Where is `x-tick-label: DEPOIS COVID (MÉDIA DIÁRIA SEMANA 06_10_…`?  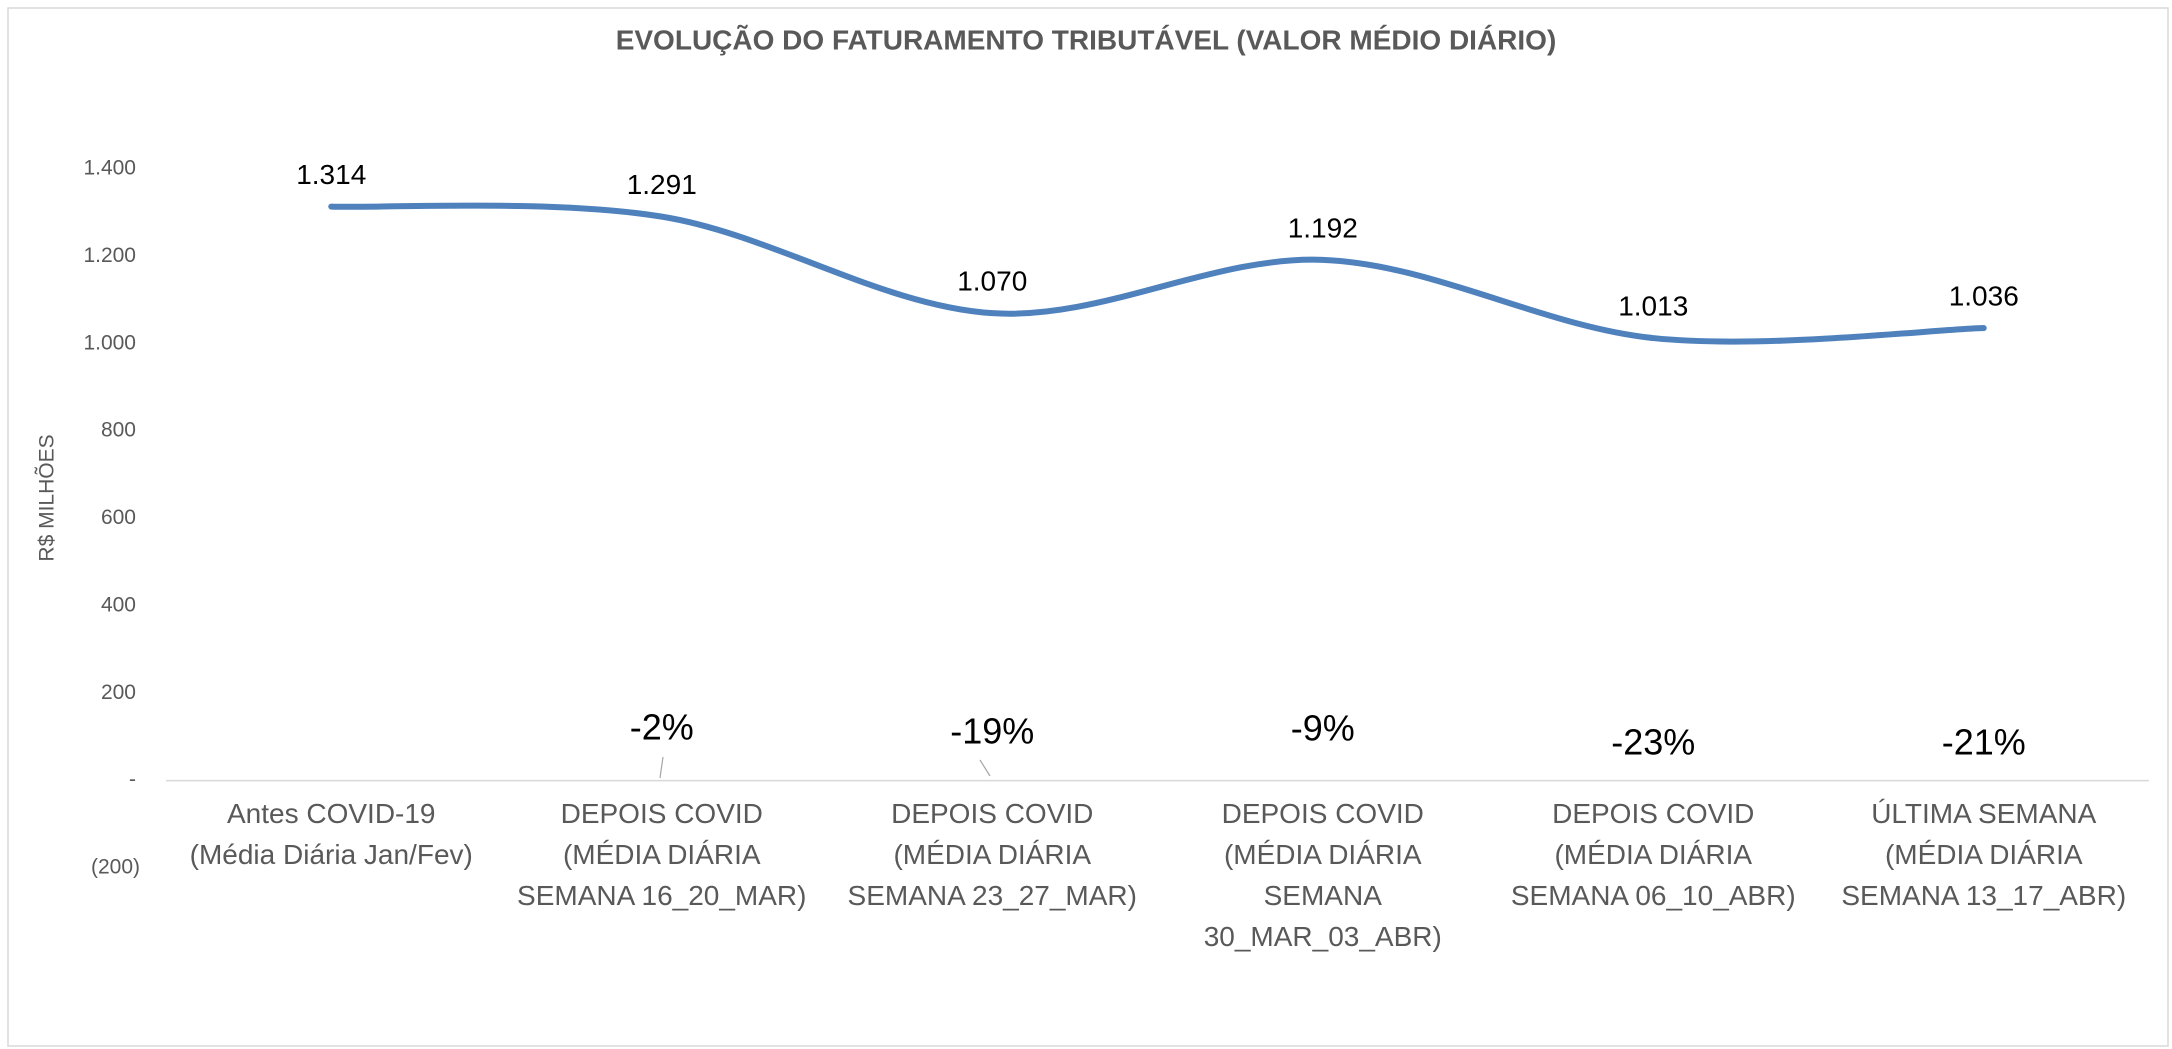 x-tick-label: DEPOIS COVID (MÉDIA DIÁRIA SEMANA 06_10_… is located at coordinates (1653, 854).